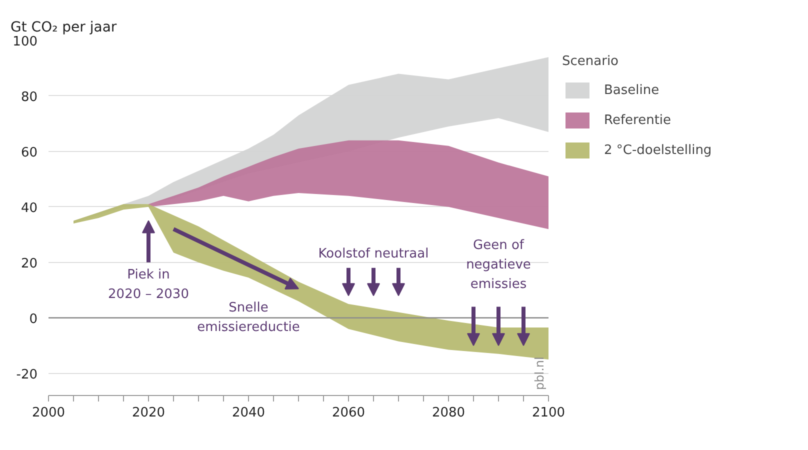  What do you see at coordinates (25, 42) in the screenshot?
I see `y-tick-label: 100` at bounding box center [25, 42].